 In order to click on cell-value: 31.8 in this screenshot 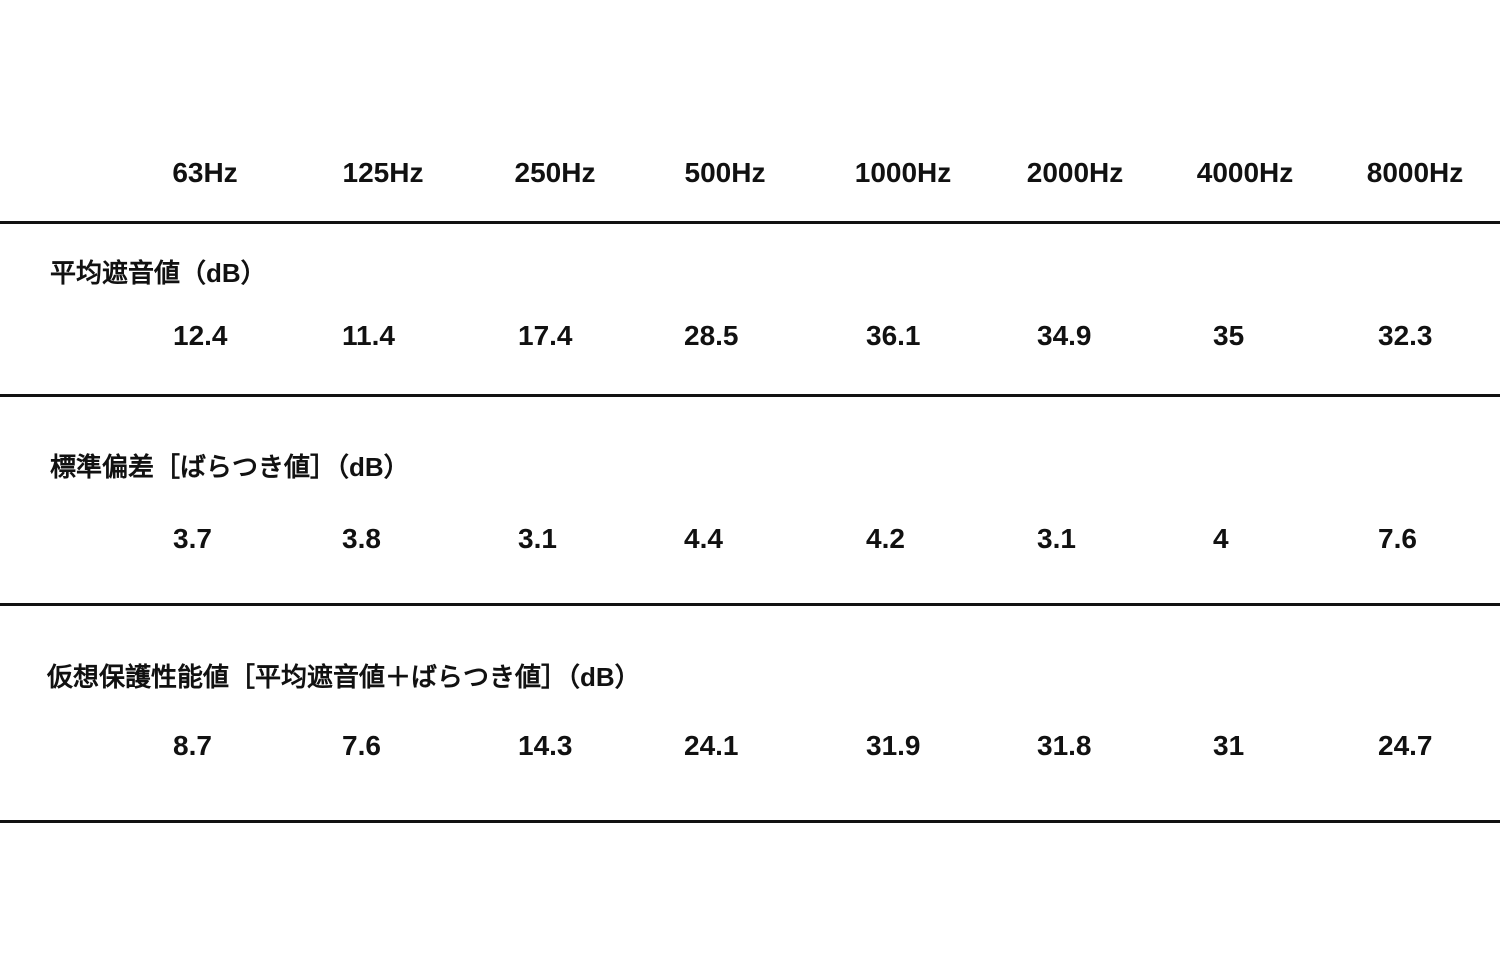, I will do `click(1064, 745)`.